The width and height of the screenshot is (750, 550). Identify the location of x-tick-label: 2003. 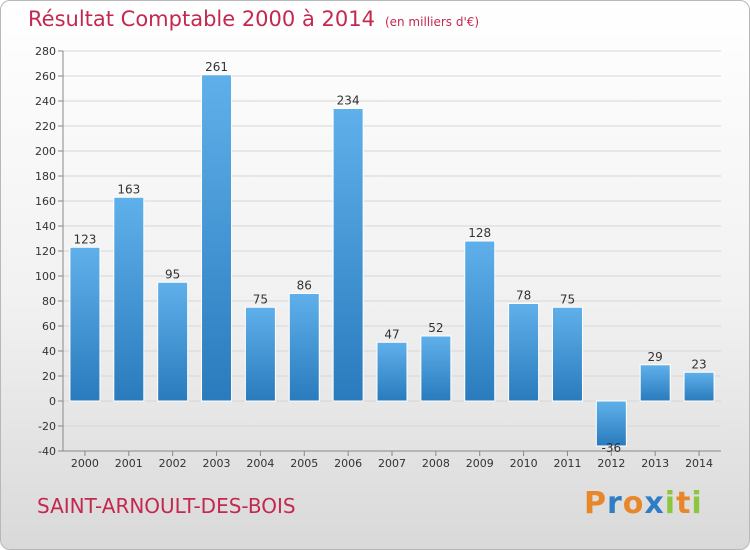
(217, 463).